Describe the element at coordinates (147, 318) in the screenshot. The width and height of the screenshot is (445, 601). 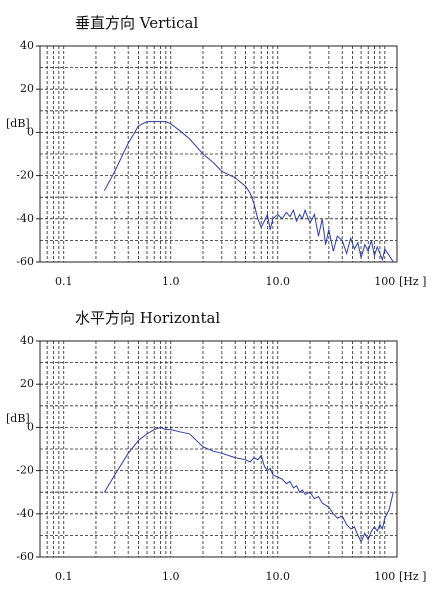
I see `chart-title: 水平方向 Horizontal` at that location.